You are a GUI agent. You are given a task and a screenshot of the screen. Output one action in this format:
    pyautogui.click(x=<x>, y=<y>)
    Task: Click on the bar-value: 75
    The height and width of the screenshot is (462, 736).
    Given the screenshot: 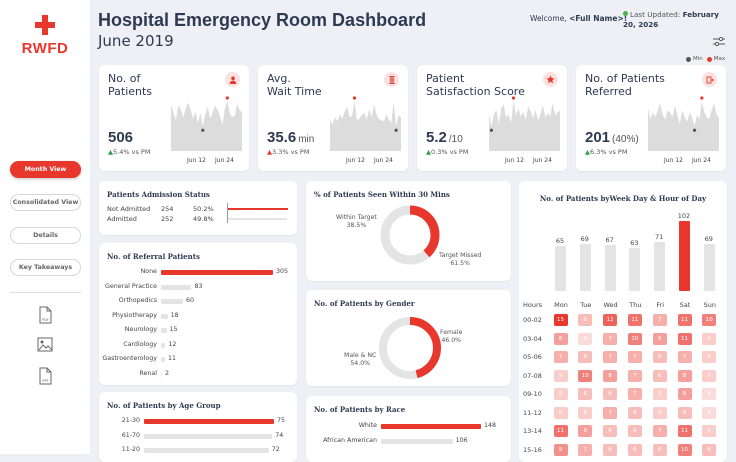 What is the action you would take?
    pyautogui.click(x=281, y=420)
    